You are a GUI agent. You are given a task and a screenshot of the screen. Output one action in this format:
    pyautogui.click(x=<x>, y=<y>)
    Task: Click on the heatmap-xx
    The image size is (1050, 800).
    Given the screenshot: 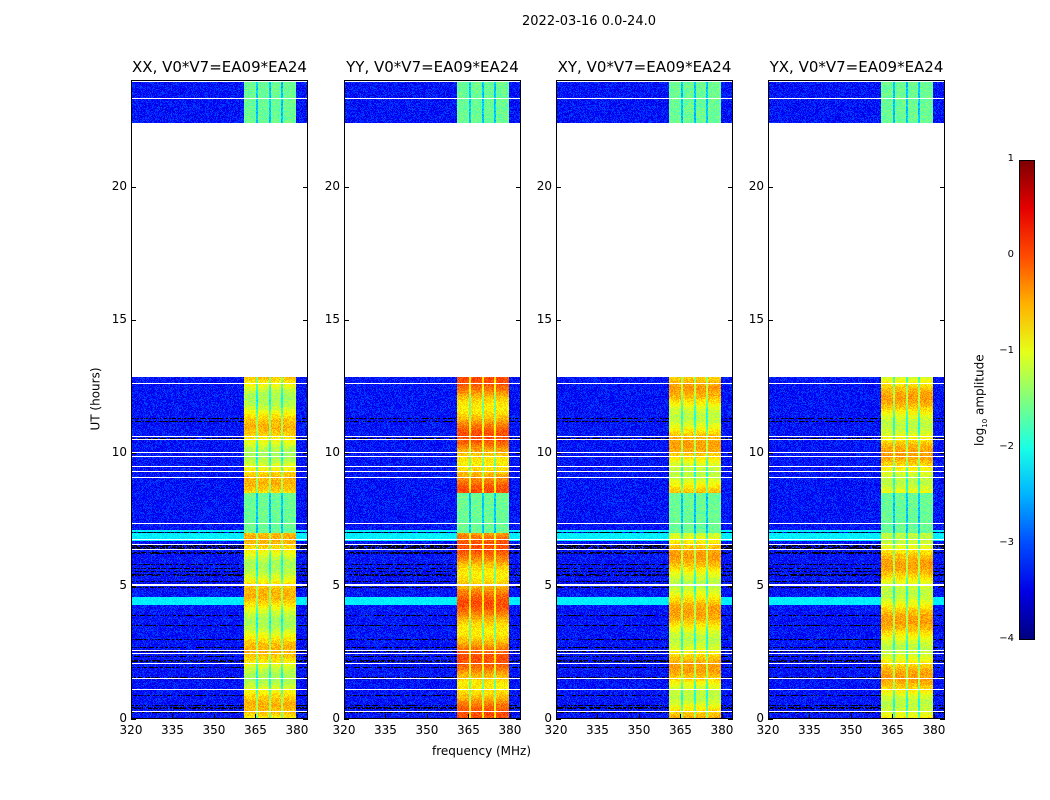 What is the action you would take?
    pyautogui.click(x=219, y=399)
    